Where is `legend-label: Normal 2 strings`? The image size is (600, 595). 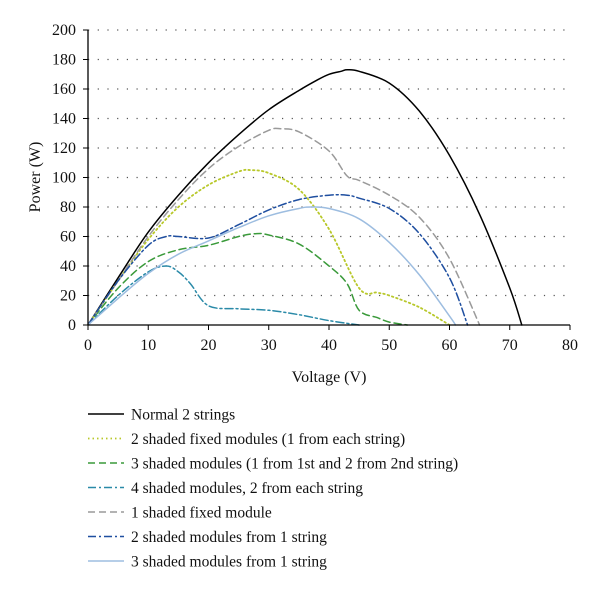
legend-label: Normal 2 strings is located at coordinates (183, 415).